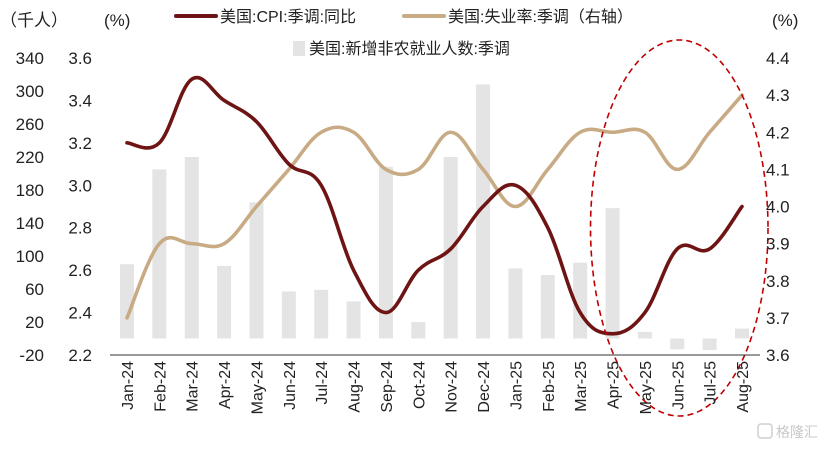  I want to click on legend-nfp-label: 美国:新增非农就业人数:季调, so click(409, 49).